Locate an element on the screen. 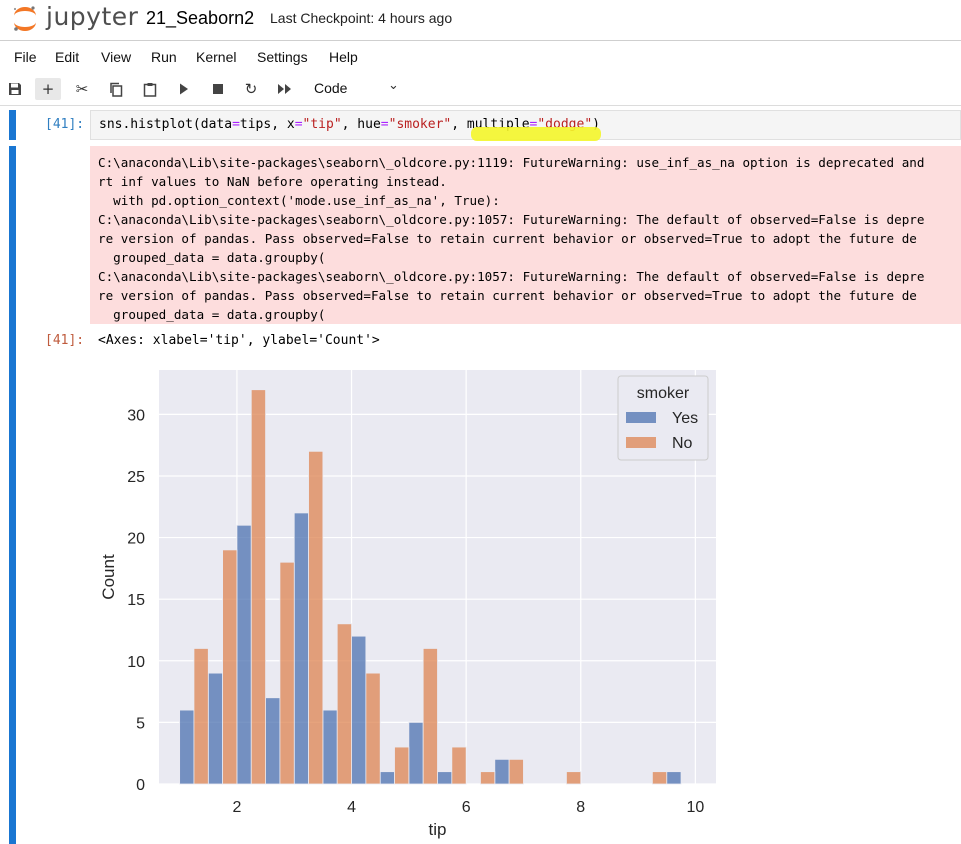 Image resolution: width=961 pixels, height=844 pixels. output-prompt: [41]: is located at coordinates (65, 340).